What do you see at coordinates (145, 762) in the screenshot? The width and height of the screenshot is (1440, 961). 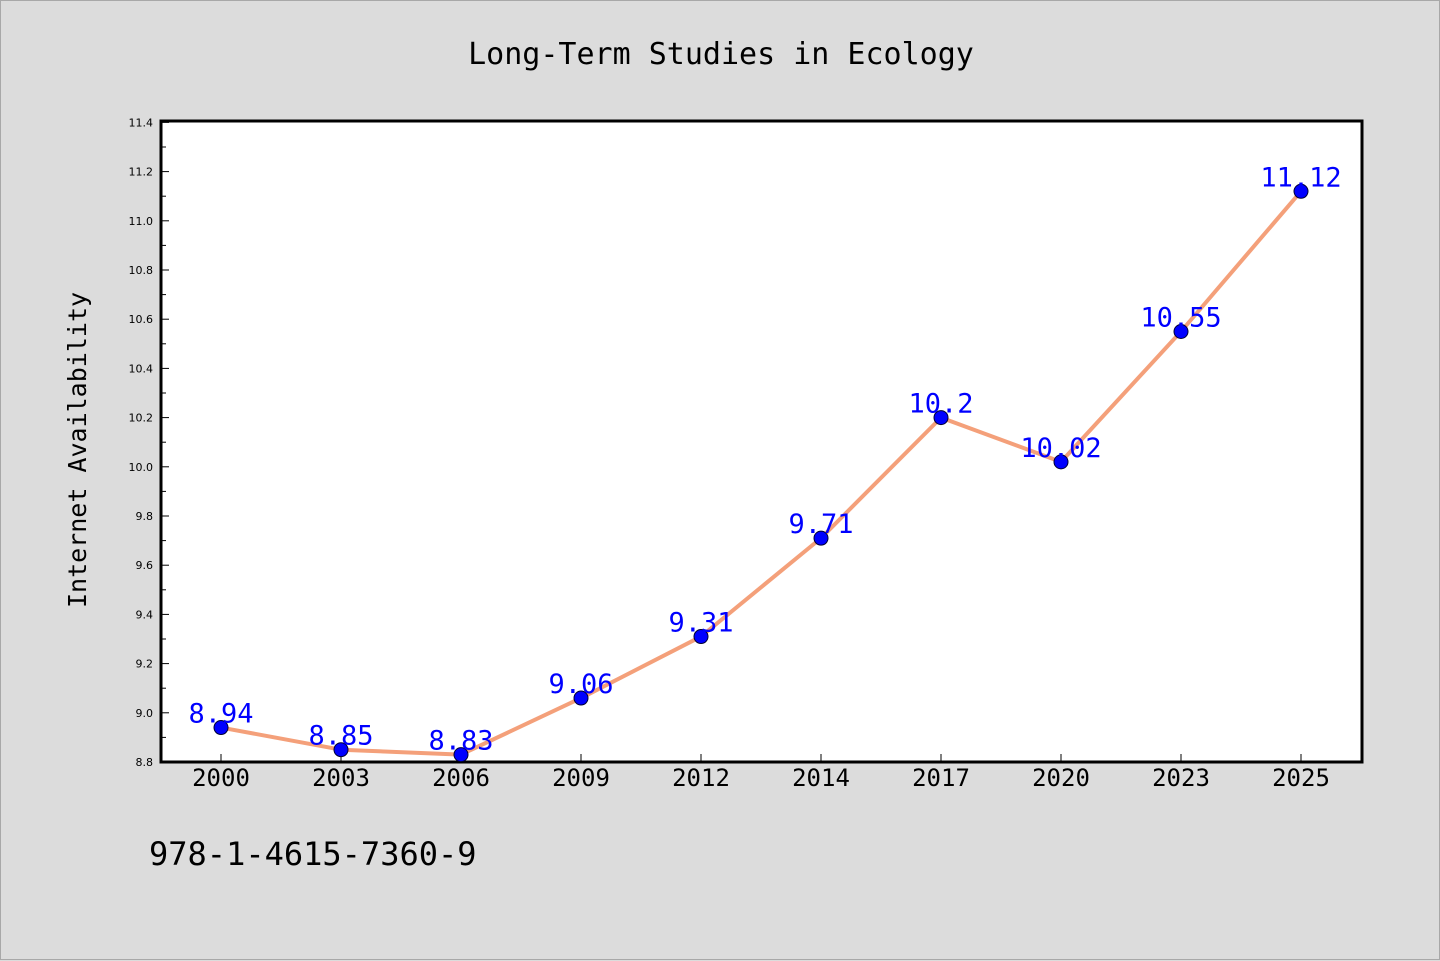 I see `y-tick-label: 8.8` at bounding box center [145, 762].